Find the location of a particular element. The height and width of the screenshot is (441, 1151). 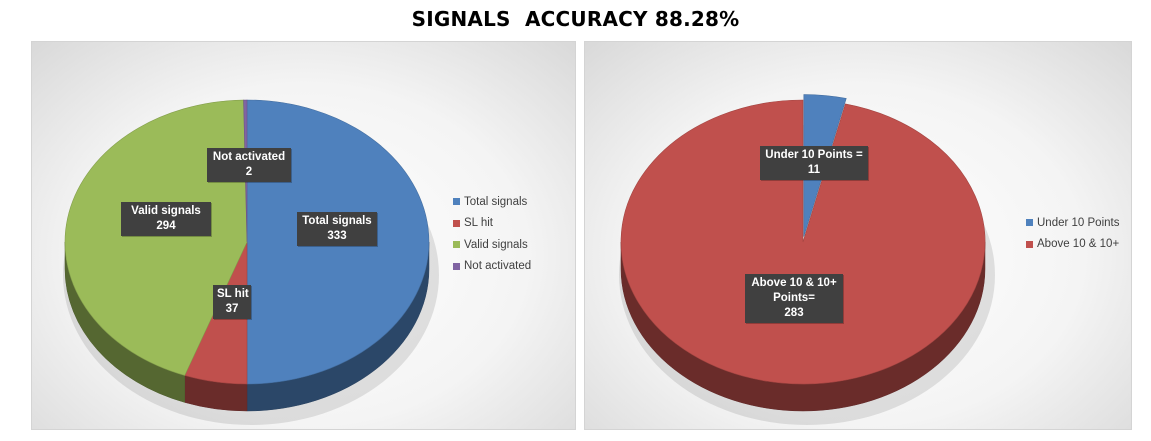

data-label-value: 11 is located at coordinates (814, 170).